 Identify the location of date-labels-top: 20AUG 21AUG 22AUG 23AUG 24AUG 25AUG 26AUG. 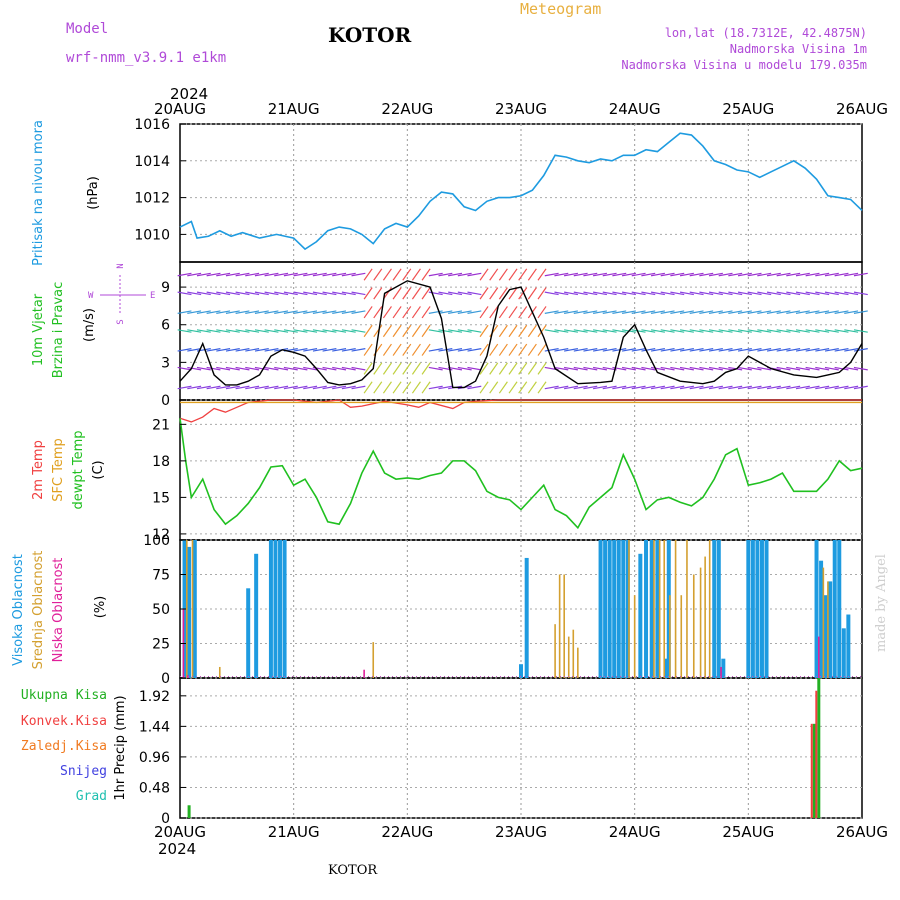
(521, 109).